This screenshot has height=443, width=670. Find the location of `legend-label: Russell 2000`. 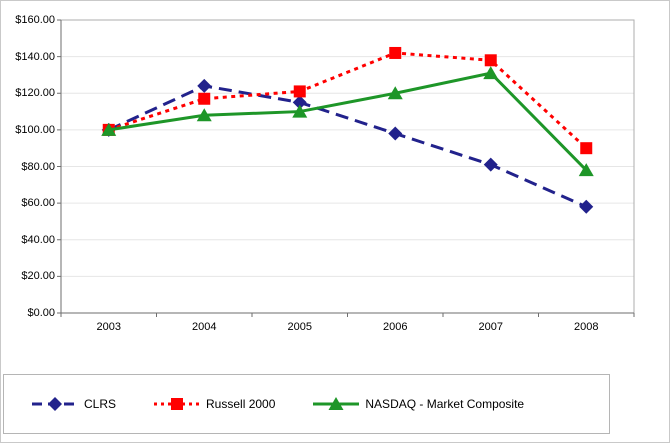

legend-label: Russell 2000 is located at coordinates (241, 404).